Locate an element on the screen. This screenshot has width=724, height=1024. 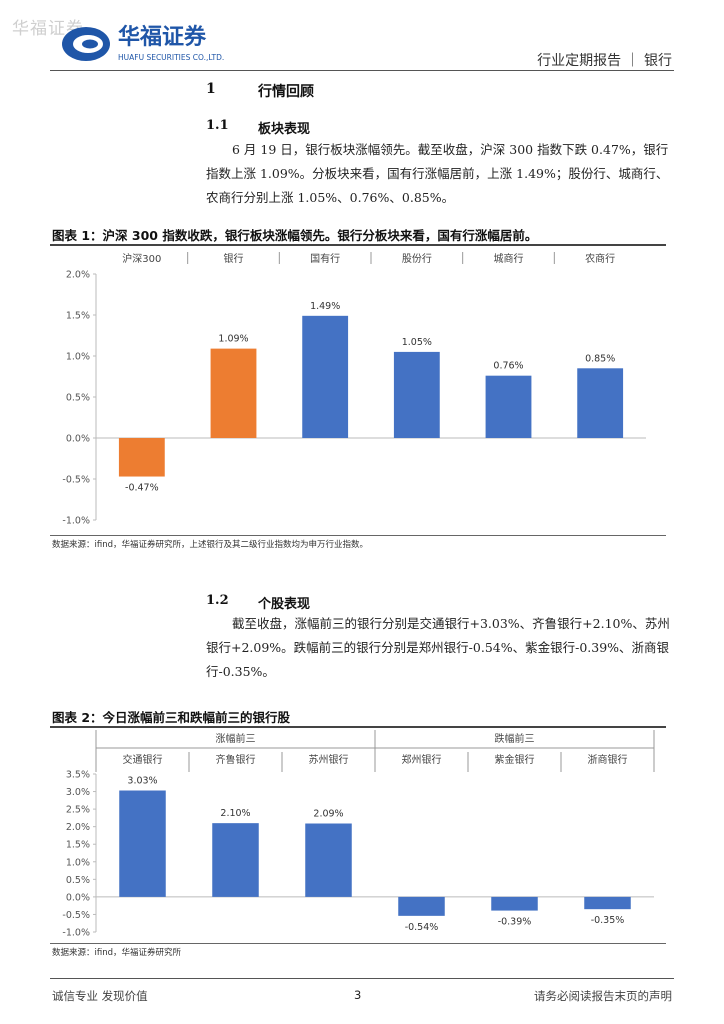
data-label-3: 1.49% is located at coordinates (325, 306).